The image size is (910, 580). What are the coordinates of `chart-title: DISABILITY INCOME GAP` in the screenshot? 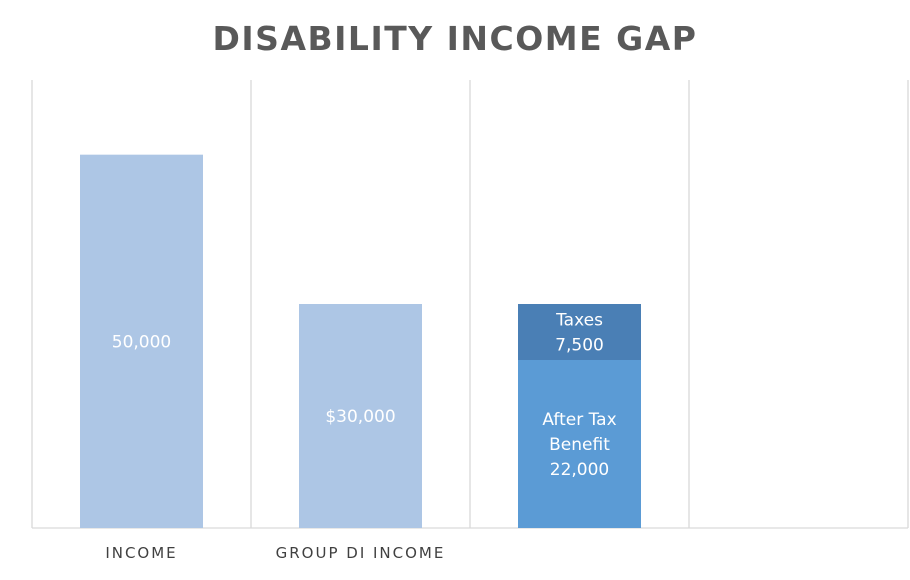 It's located at (455, 38).